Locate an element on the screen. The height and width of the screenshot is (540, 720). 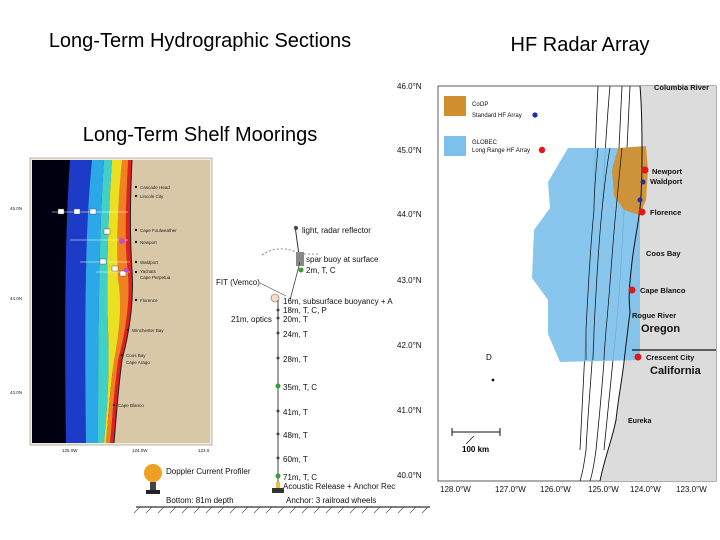
radar-lat-label: 44.0°N is located at coordinates (409, 214).